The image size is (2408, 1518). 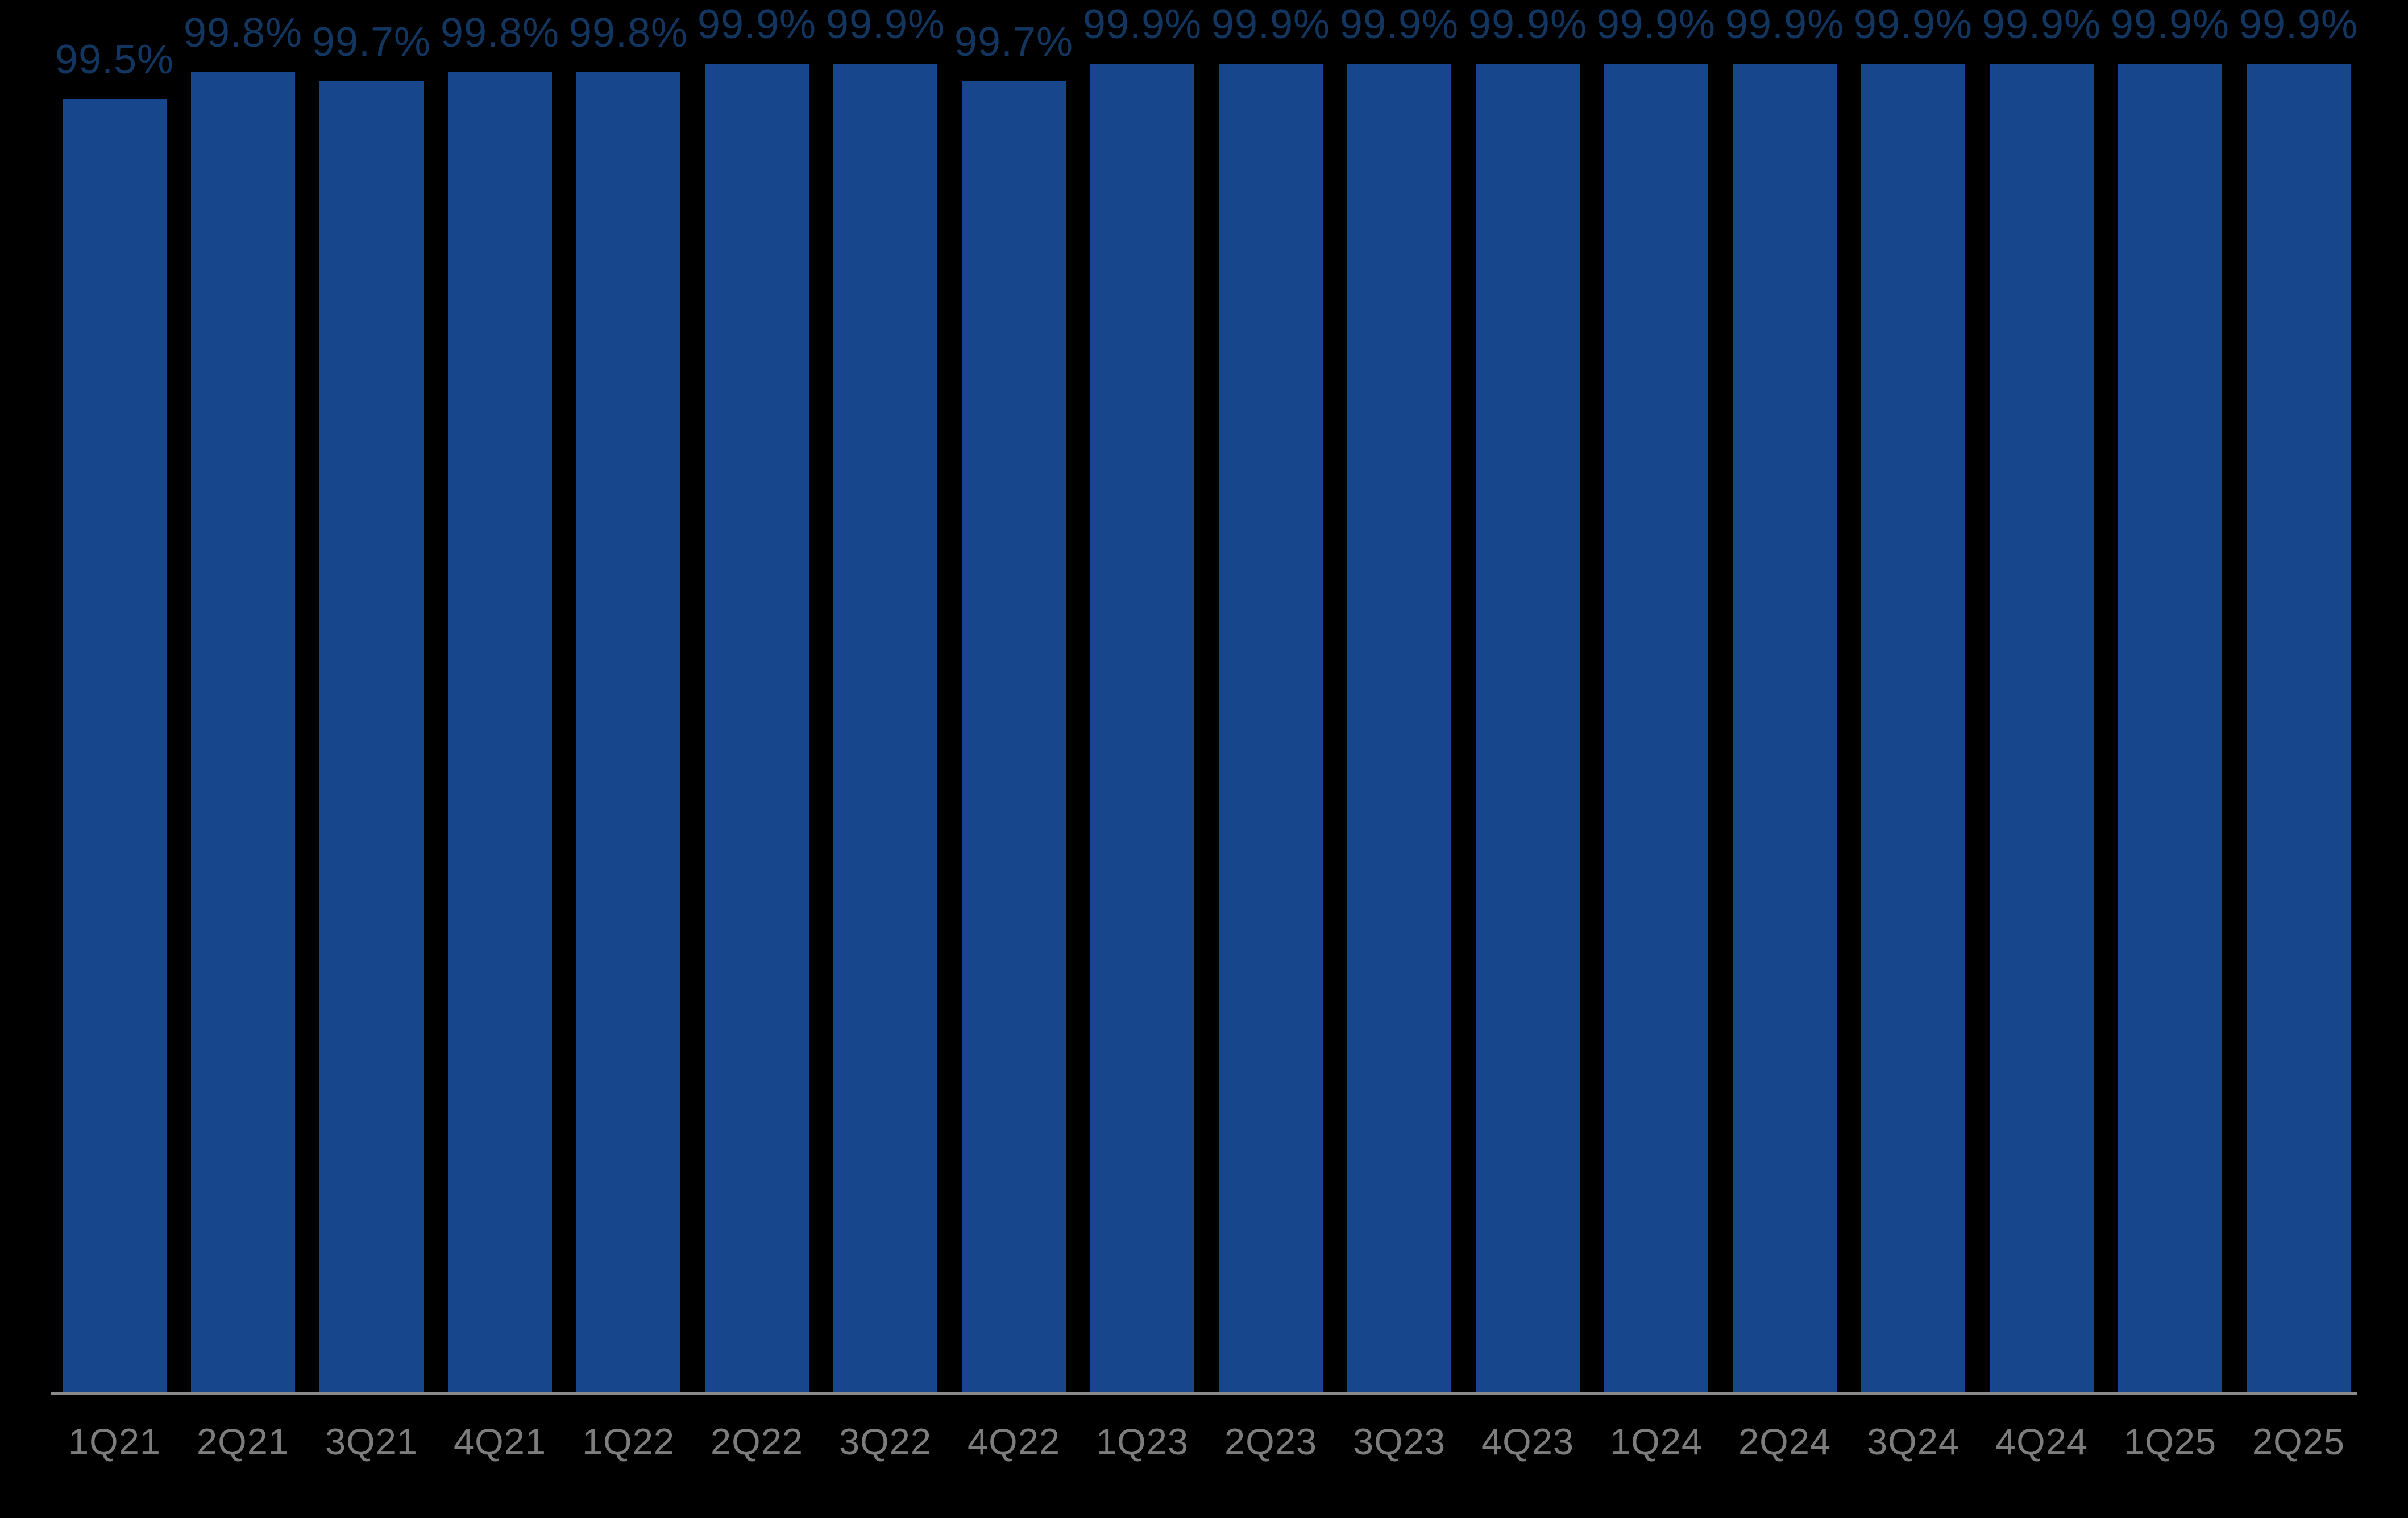 I want to click on x-axis-label: 4Q24, so click(x=2041, y=1441).